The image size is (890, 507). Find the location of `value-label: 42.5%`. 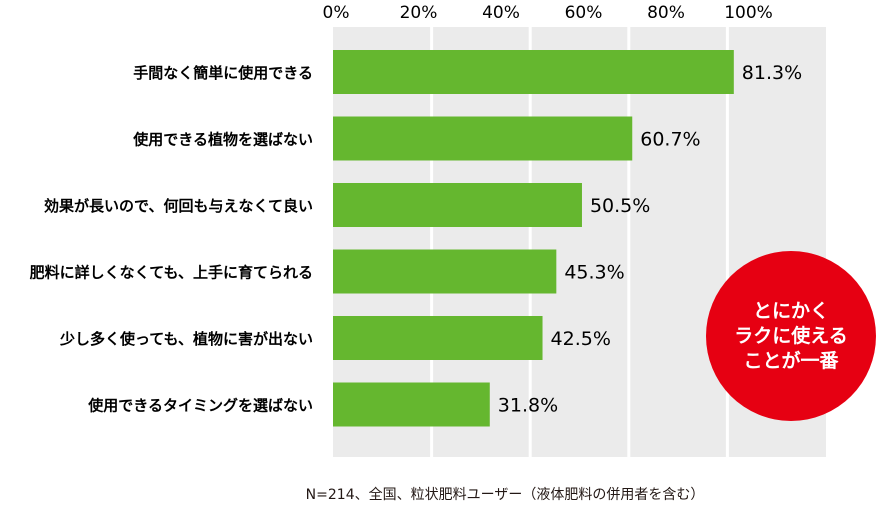

value-label: 42.5% is located at coordinates (581, 339).